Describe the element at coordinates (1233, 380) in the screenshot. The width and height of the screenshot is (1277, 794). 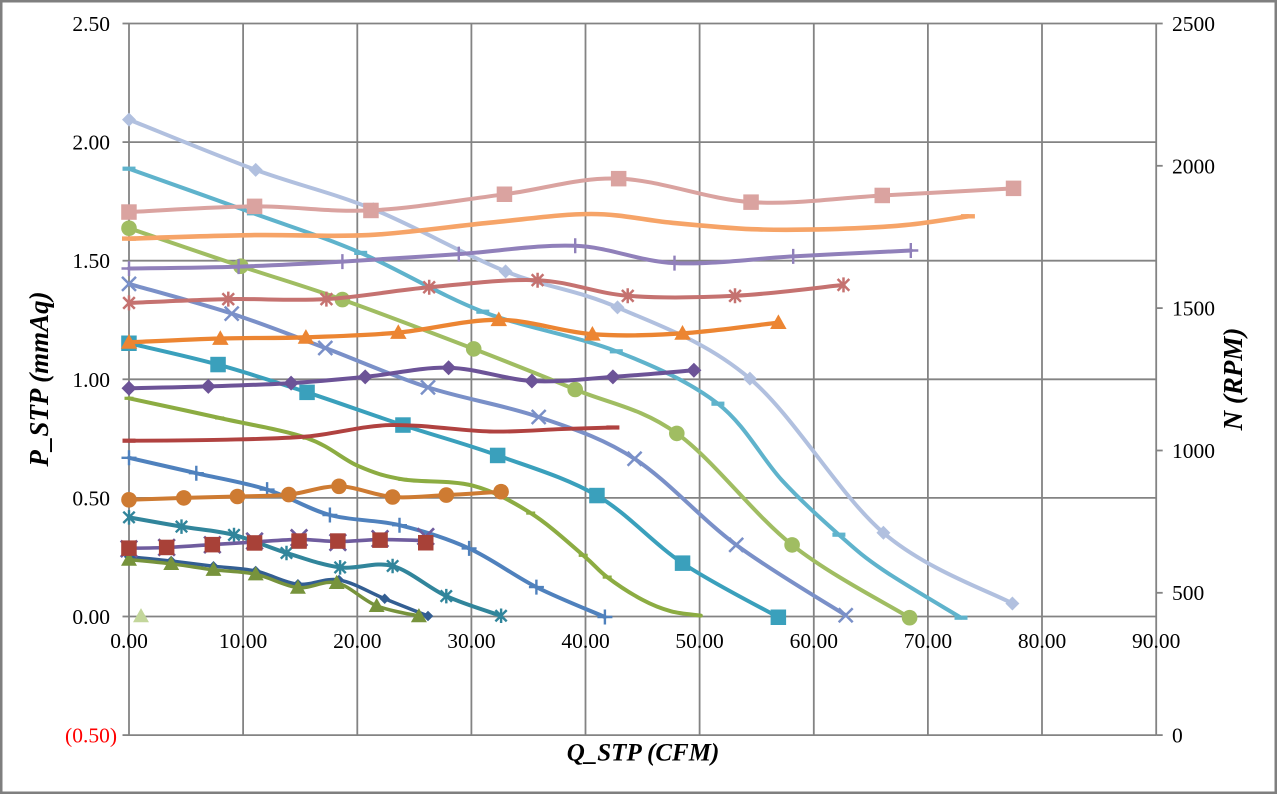
I see `svg-text: N (RPM)` at that location.